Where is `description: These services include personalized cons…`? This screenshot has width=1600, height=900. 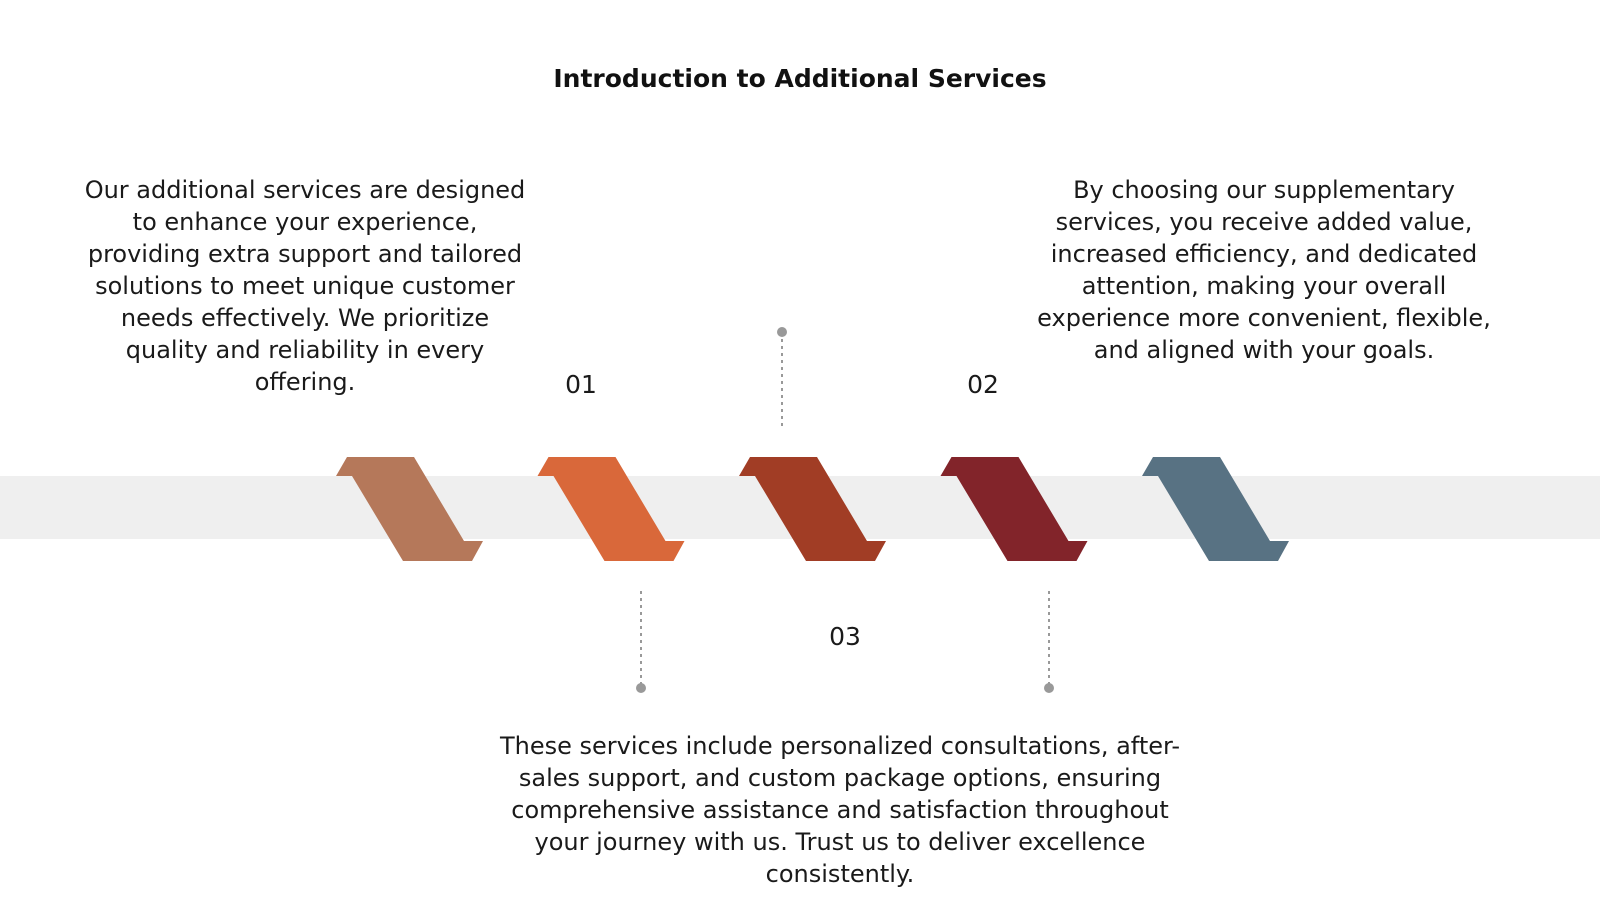
description: These services include personalized cons… is located at coordinates (840, 810).